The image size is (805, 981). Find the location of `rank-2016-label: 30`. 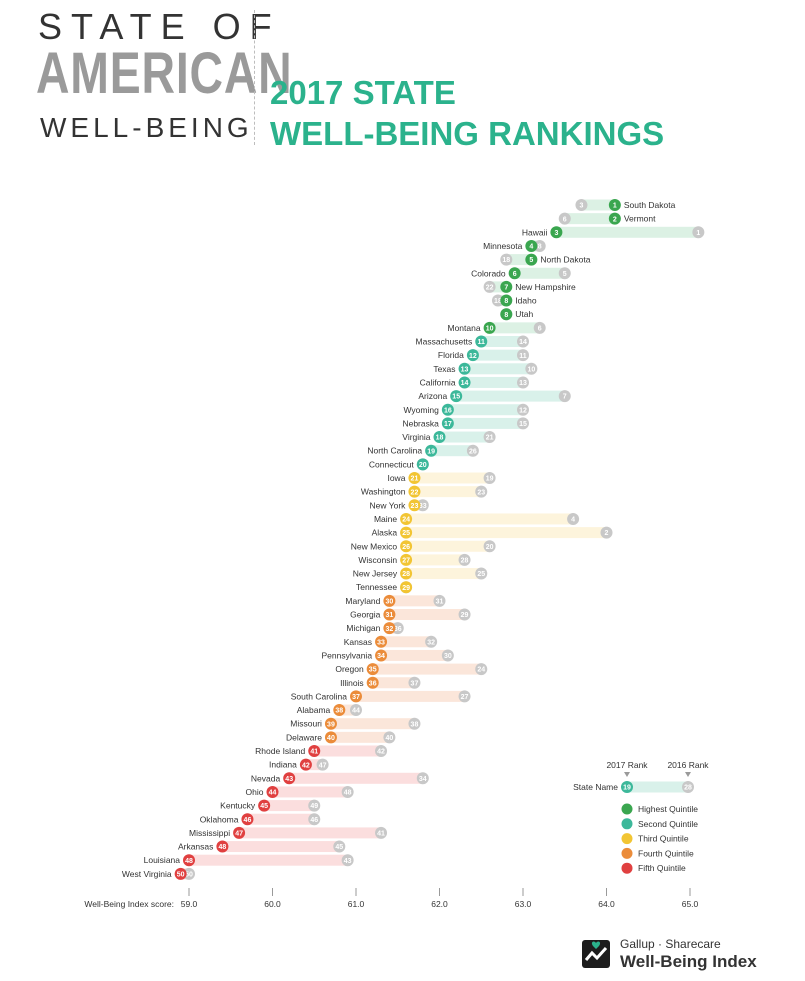

rank-2016-label: 30 is located at coordinates (448, 656).